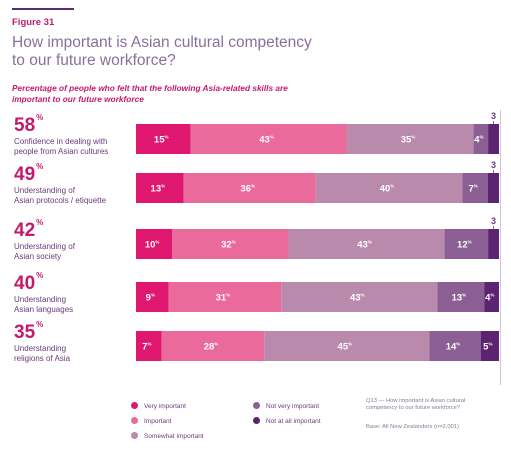 This screenshot has width=511, height=454. Describe the element at coordinates (25, 174) in the screenshot. I see `row-percentage-value: 49` at that location.